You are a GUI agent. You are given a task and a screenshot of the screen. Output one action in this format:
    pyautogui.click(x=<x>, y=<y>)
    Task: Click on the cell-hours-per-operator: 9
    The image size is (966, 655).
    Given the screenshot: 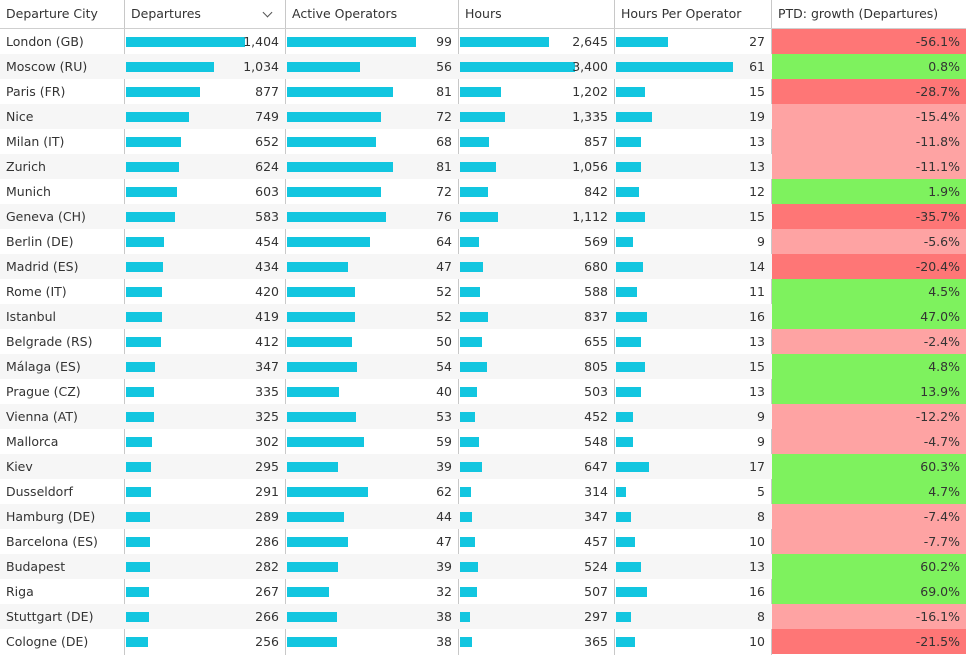 What is the action you would take?
    pyautogui.click(x=693, y=441)
    